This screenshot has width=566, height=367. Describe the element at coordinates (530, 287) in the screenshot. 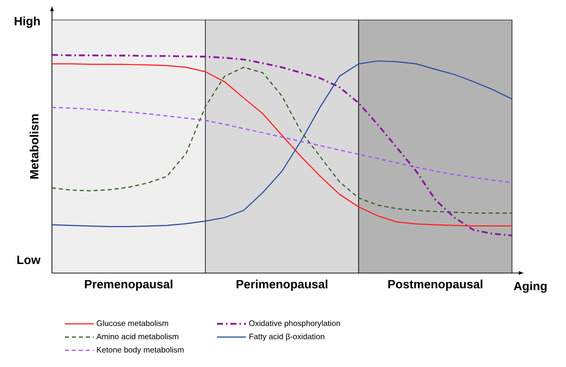

I see `x-axis-title: Aging` at that location.